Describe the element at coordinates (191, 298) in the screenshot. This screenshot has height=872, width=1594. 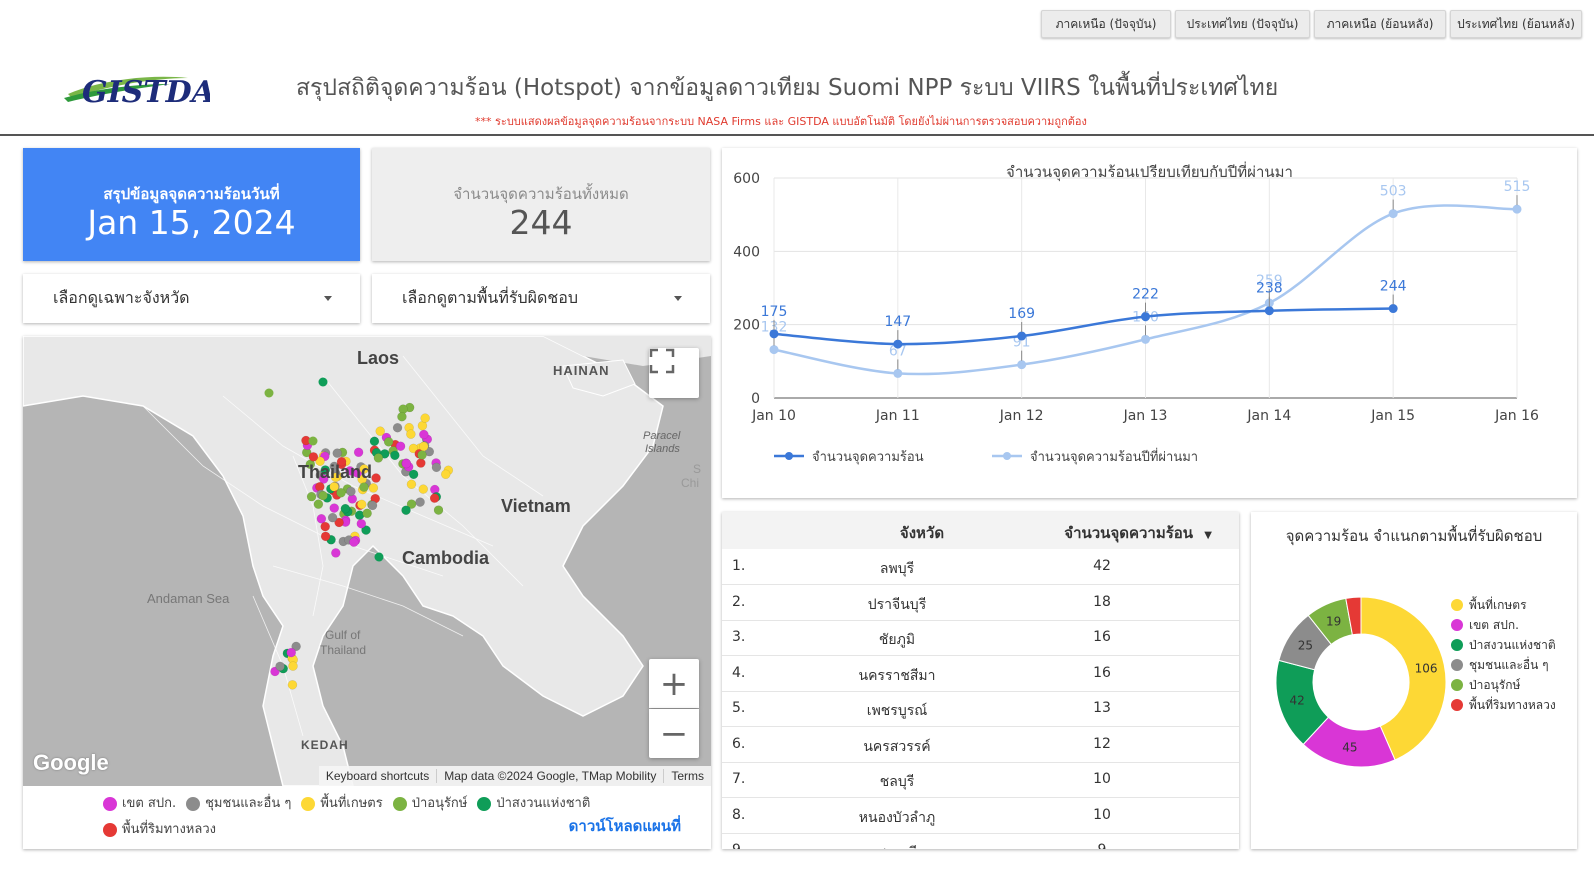
I see `province-filter-dropdown: เลือกดูเฉพาะจังหวัด` at that location.